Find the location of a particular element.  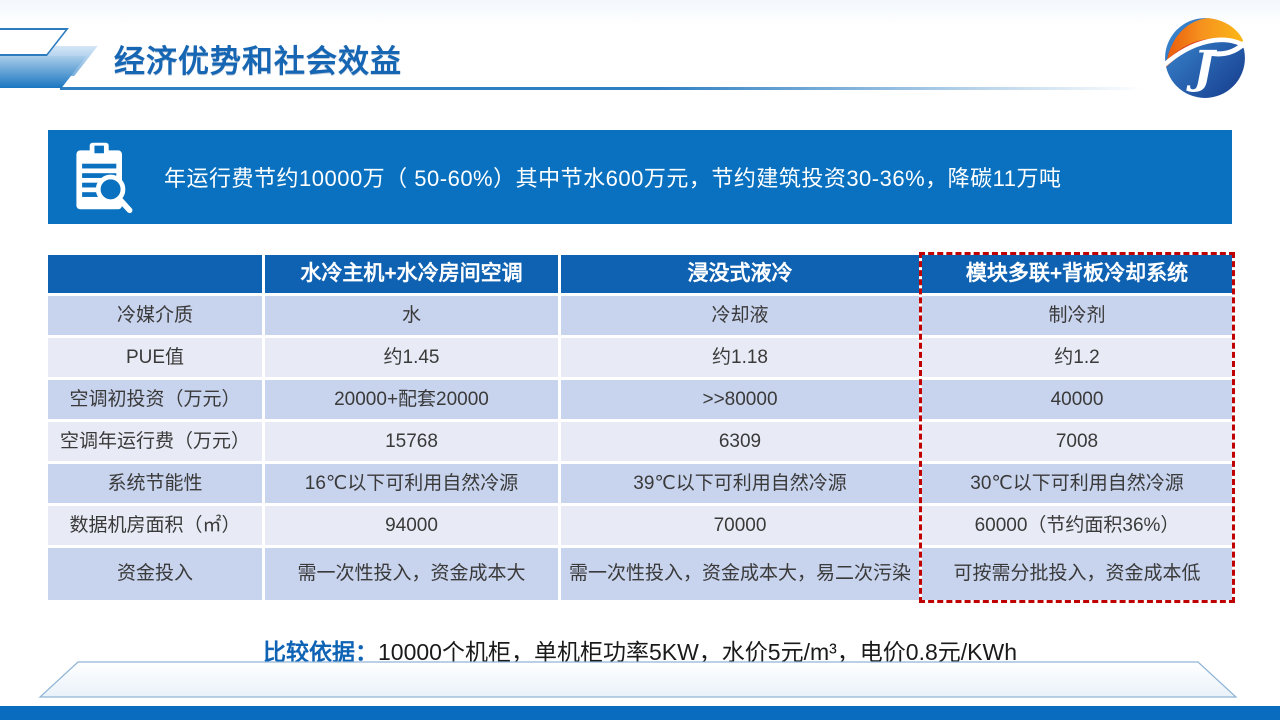

table-cell: 16℃以下可利用自然冷源 is located at coordinates (411, 483).